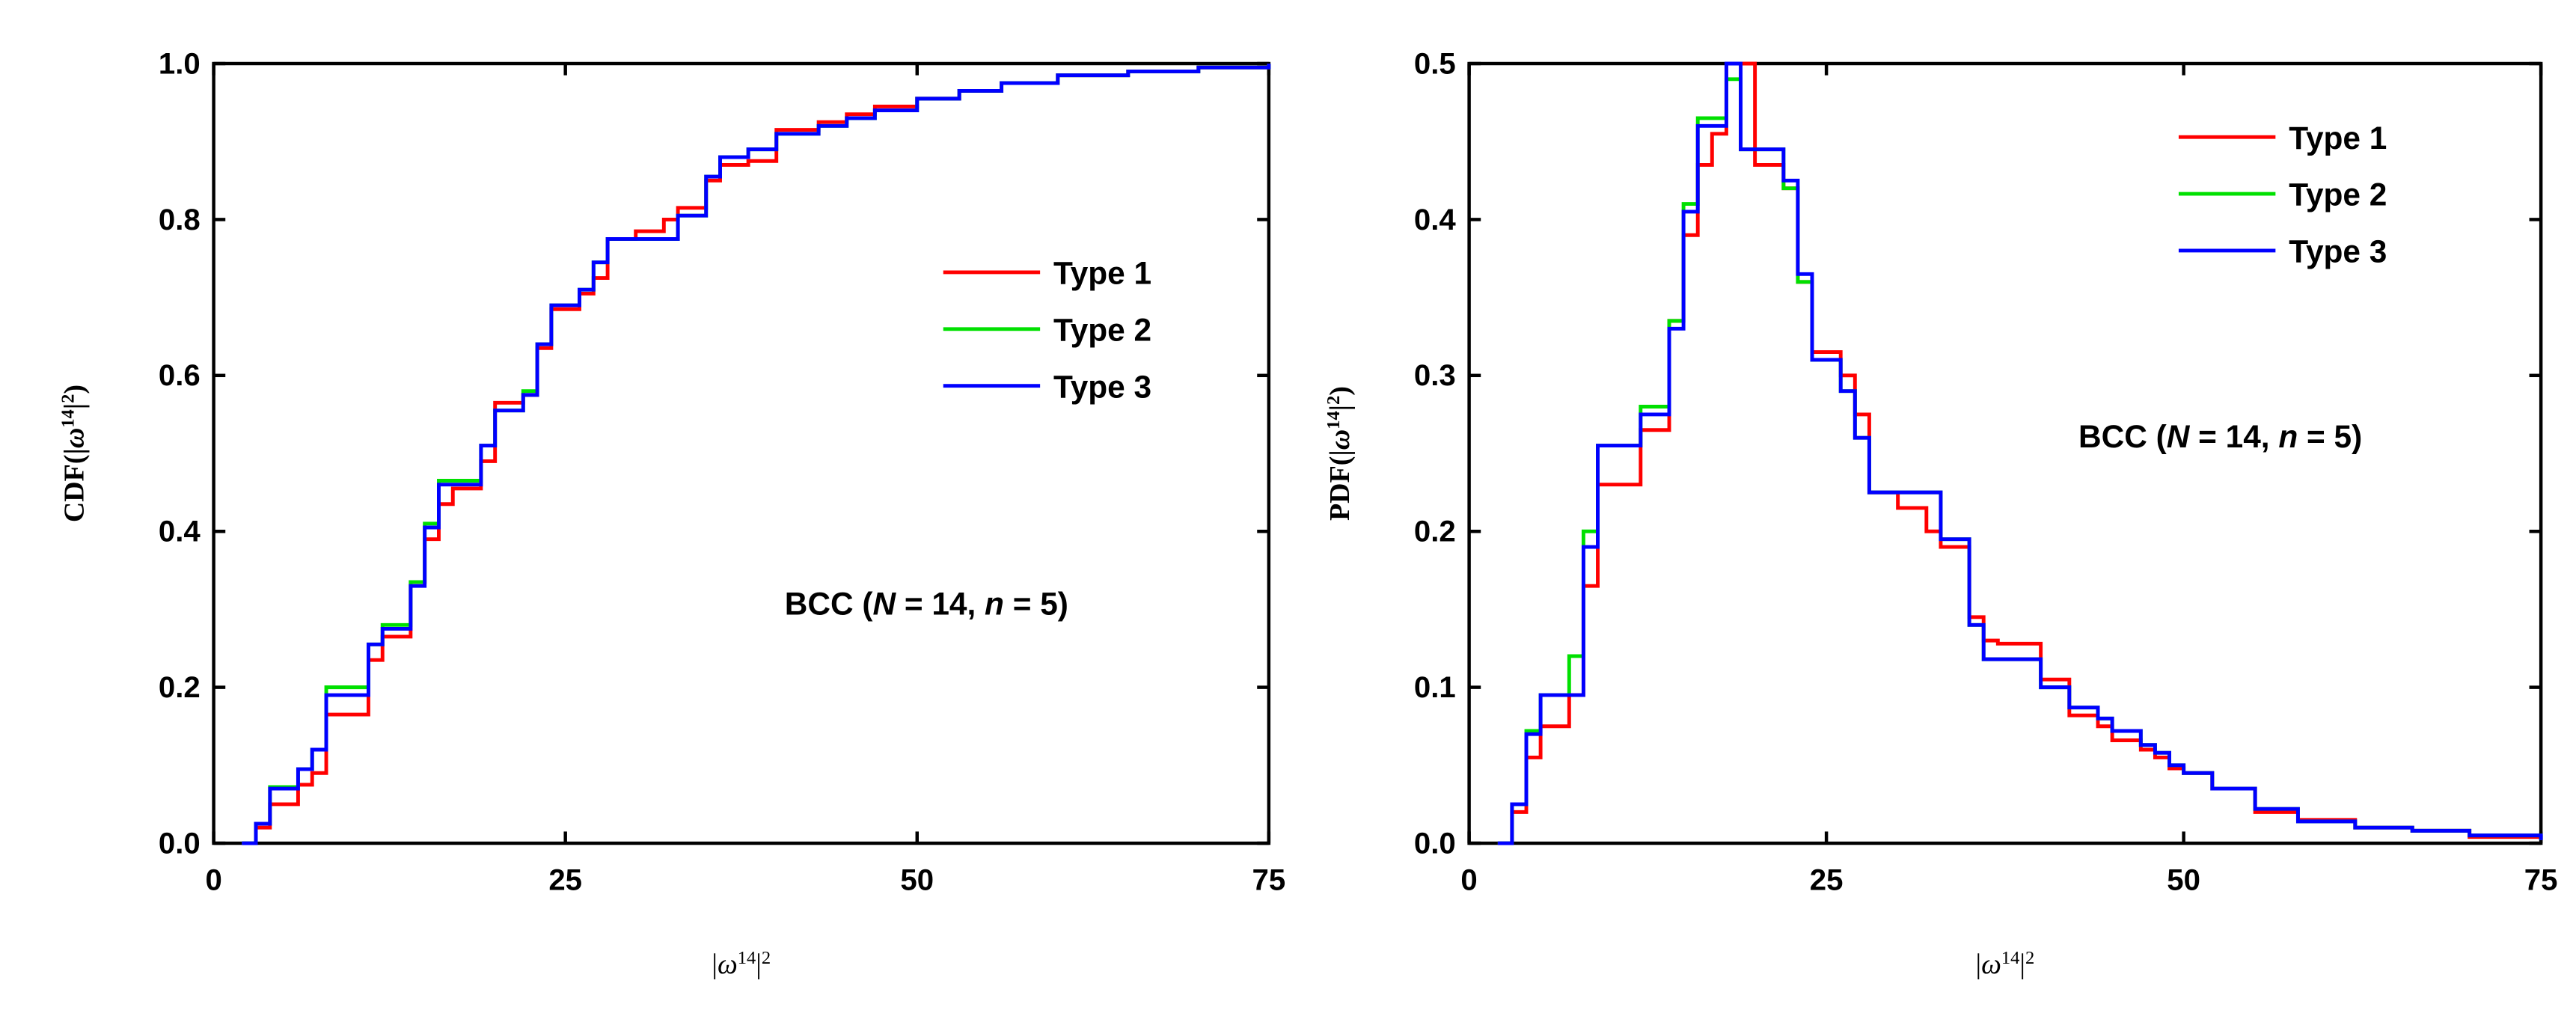  Describe the element at coordinates (180, 219) in the screenshot. I see `y-tick-label: 0.8` at that location.